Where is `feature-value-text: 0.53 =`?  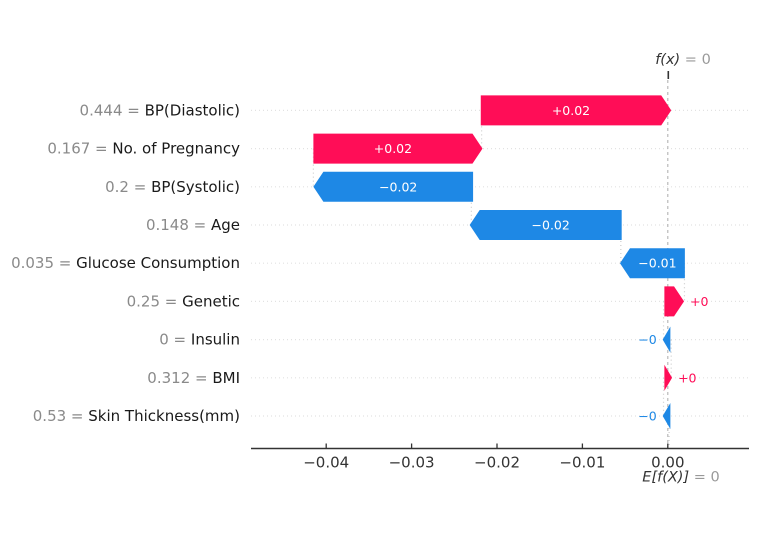 feature-value-text: 0.53 = is located at coordinates (61, 416).